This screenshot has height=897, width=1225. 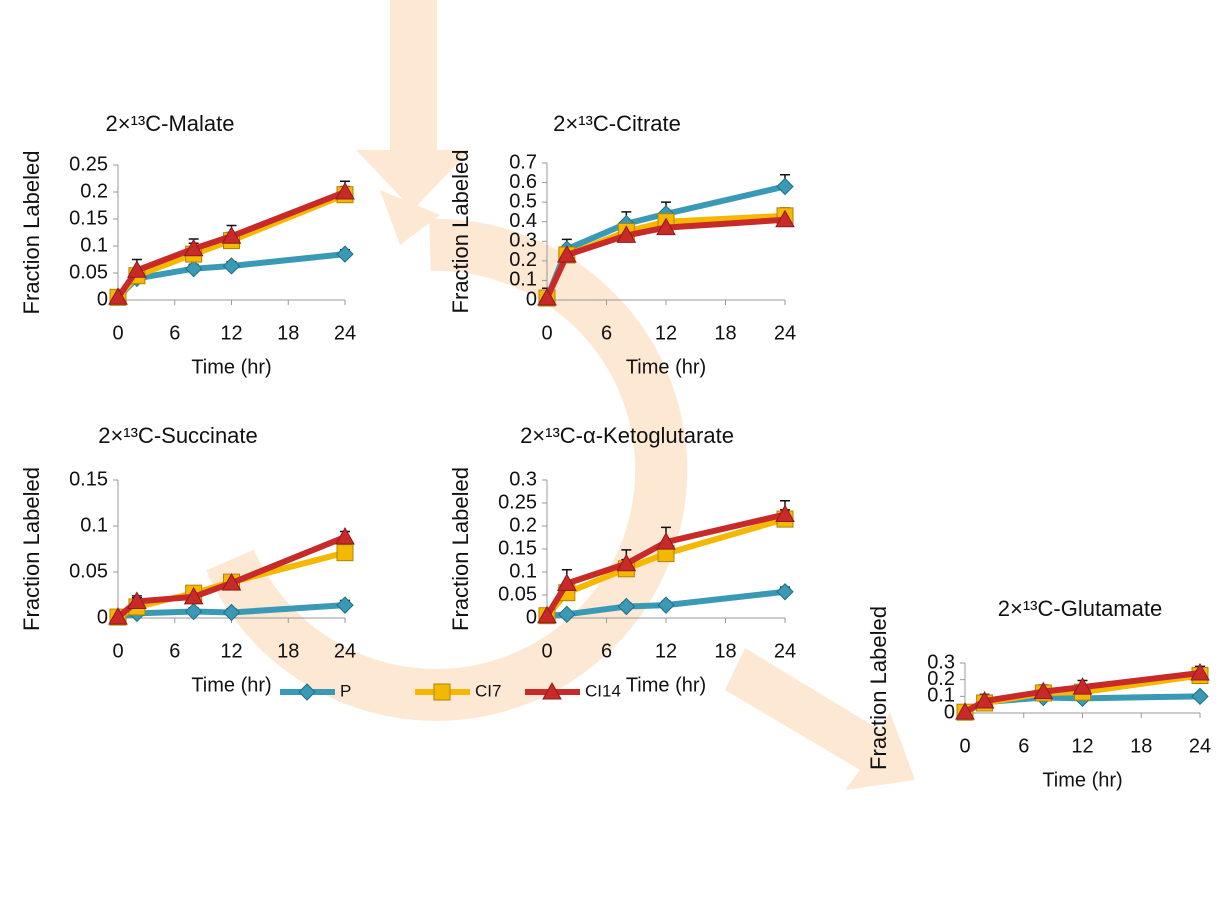 What do you see at coordinates (413, 105) in the screenshot?
I see `arrow-down` at bounding box center [413, 105].